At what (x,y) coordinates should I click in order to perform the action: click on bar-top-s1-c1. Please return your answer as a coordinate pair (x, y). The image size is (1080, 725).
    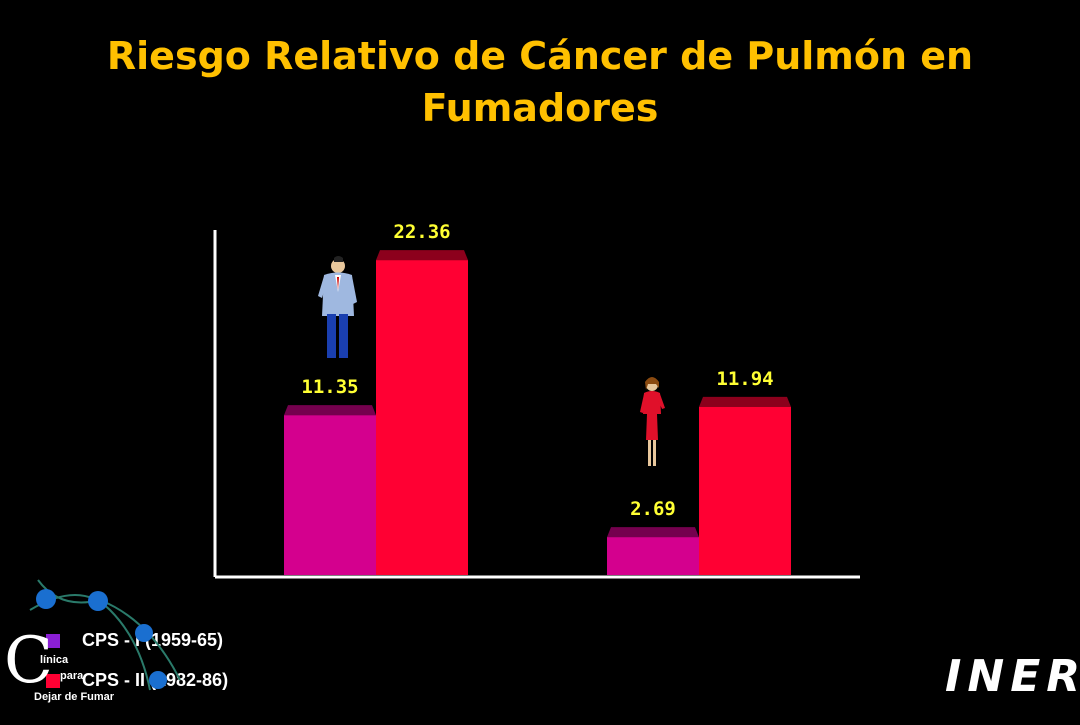
    Looking at the image, I should click on (330, 410).